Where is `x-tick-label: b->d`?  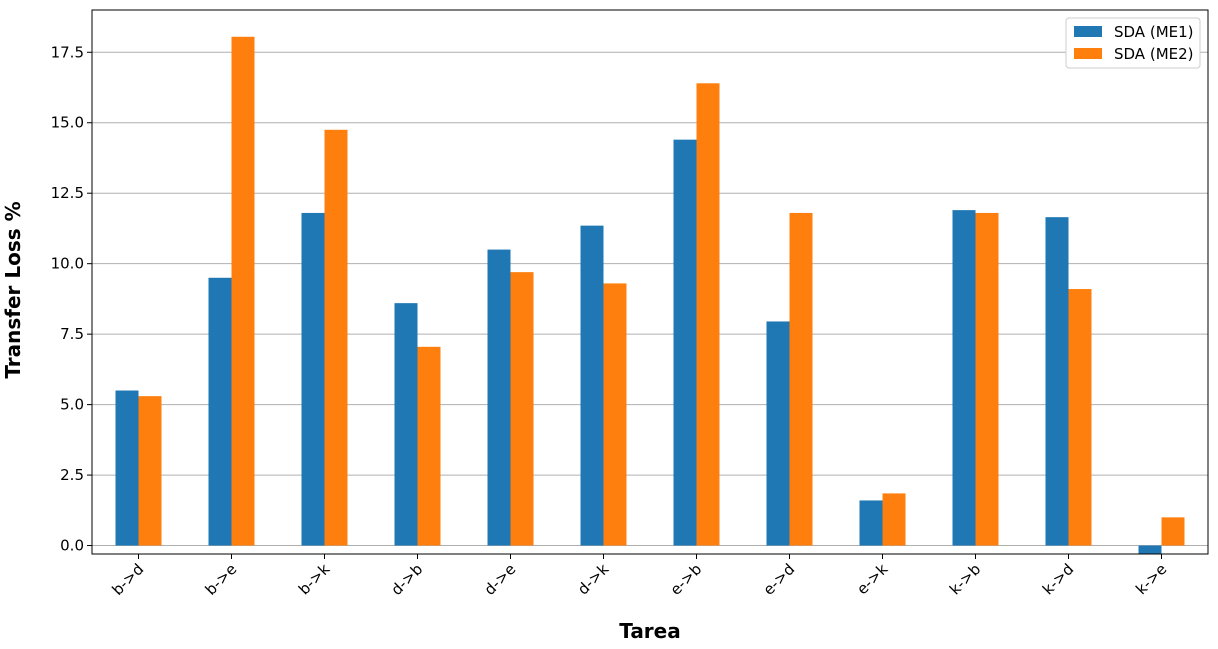 x-tick-label: b->d is located at coordinates (127, 579).